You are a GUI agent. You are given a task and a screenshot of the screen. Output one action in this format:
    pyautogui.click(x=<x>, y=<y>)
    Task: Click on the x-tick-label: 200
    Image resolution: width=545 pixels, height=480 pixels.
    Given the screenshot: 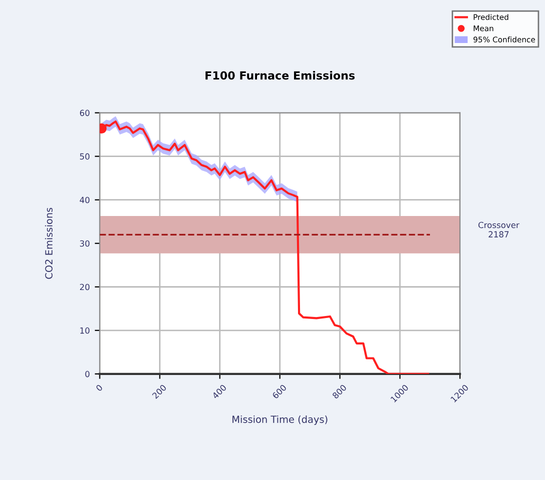 What is the action you would take?
    pyautogui.click(x=159, y=392)
    